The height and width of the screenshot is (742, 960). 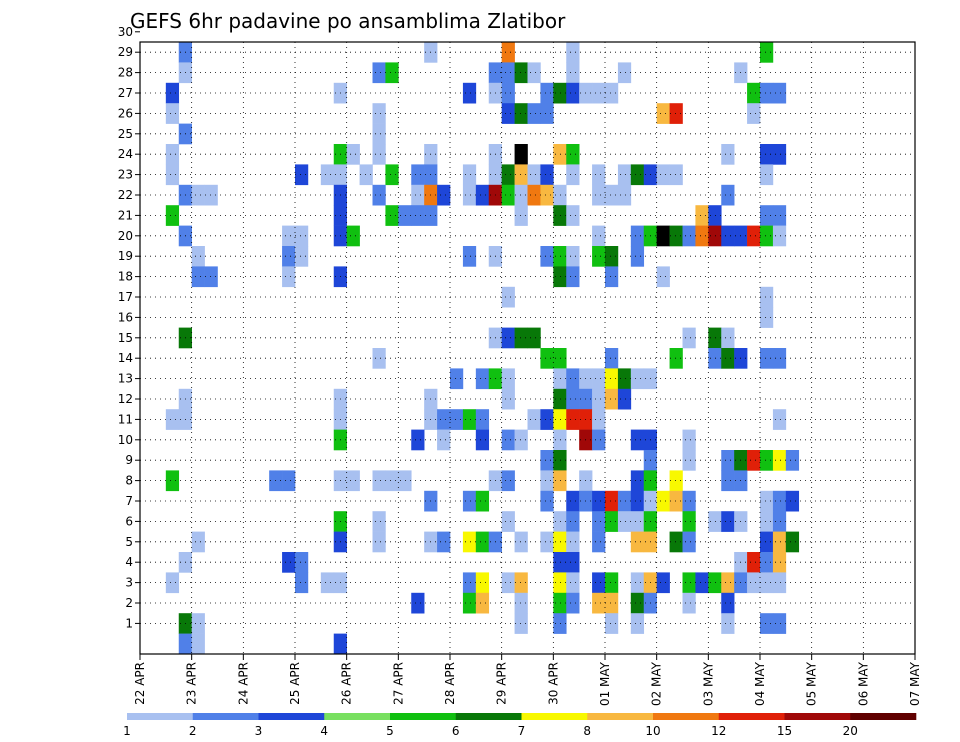 I want to click on y-tick-label: 28, so click(x=125, y=73).